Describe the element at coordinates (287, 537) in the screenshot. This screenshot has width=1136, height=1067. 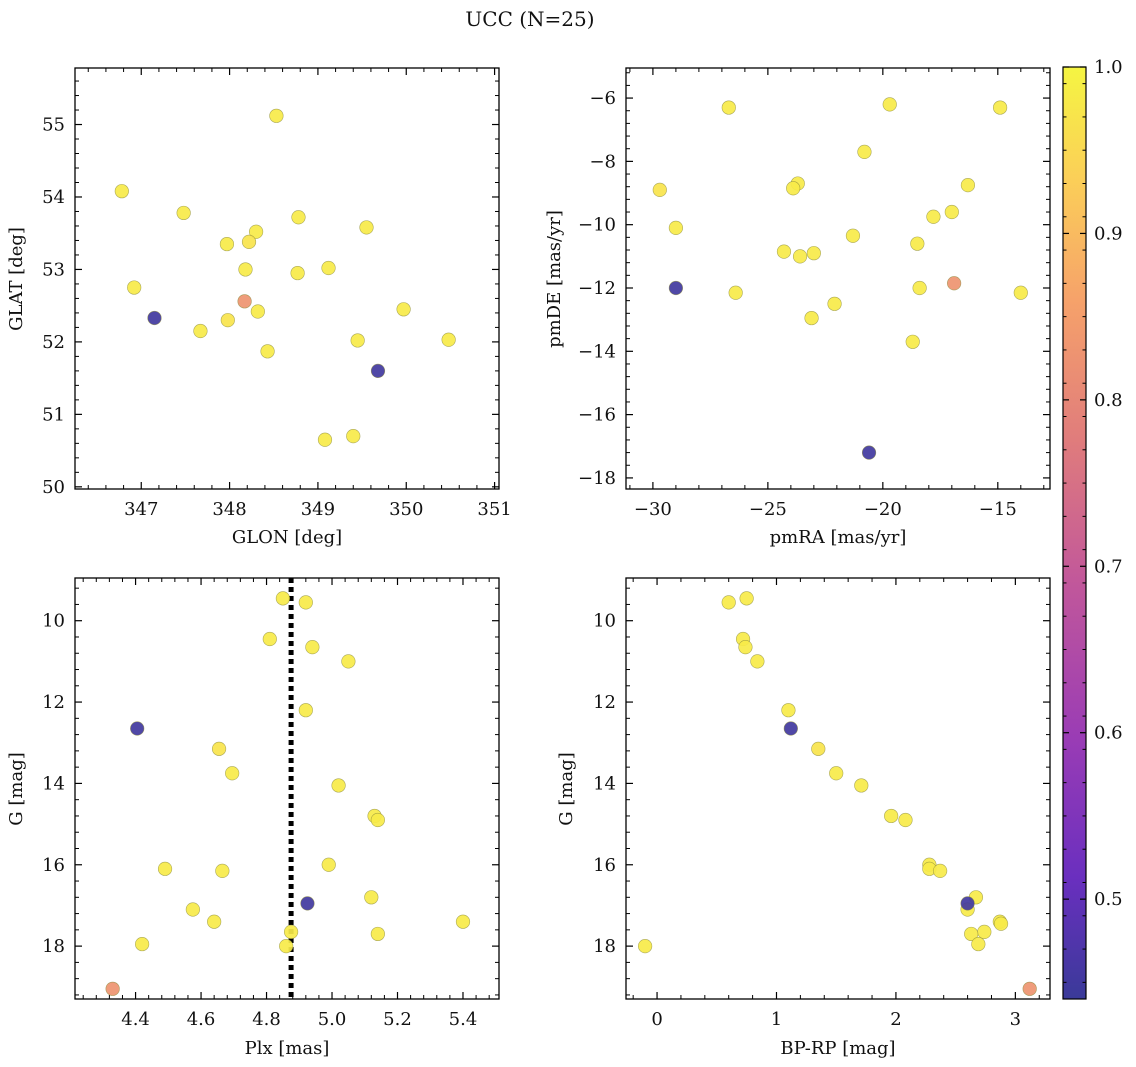
I see `x-axis-label: GLON [deg]` at that location.